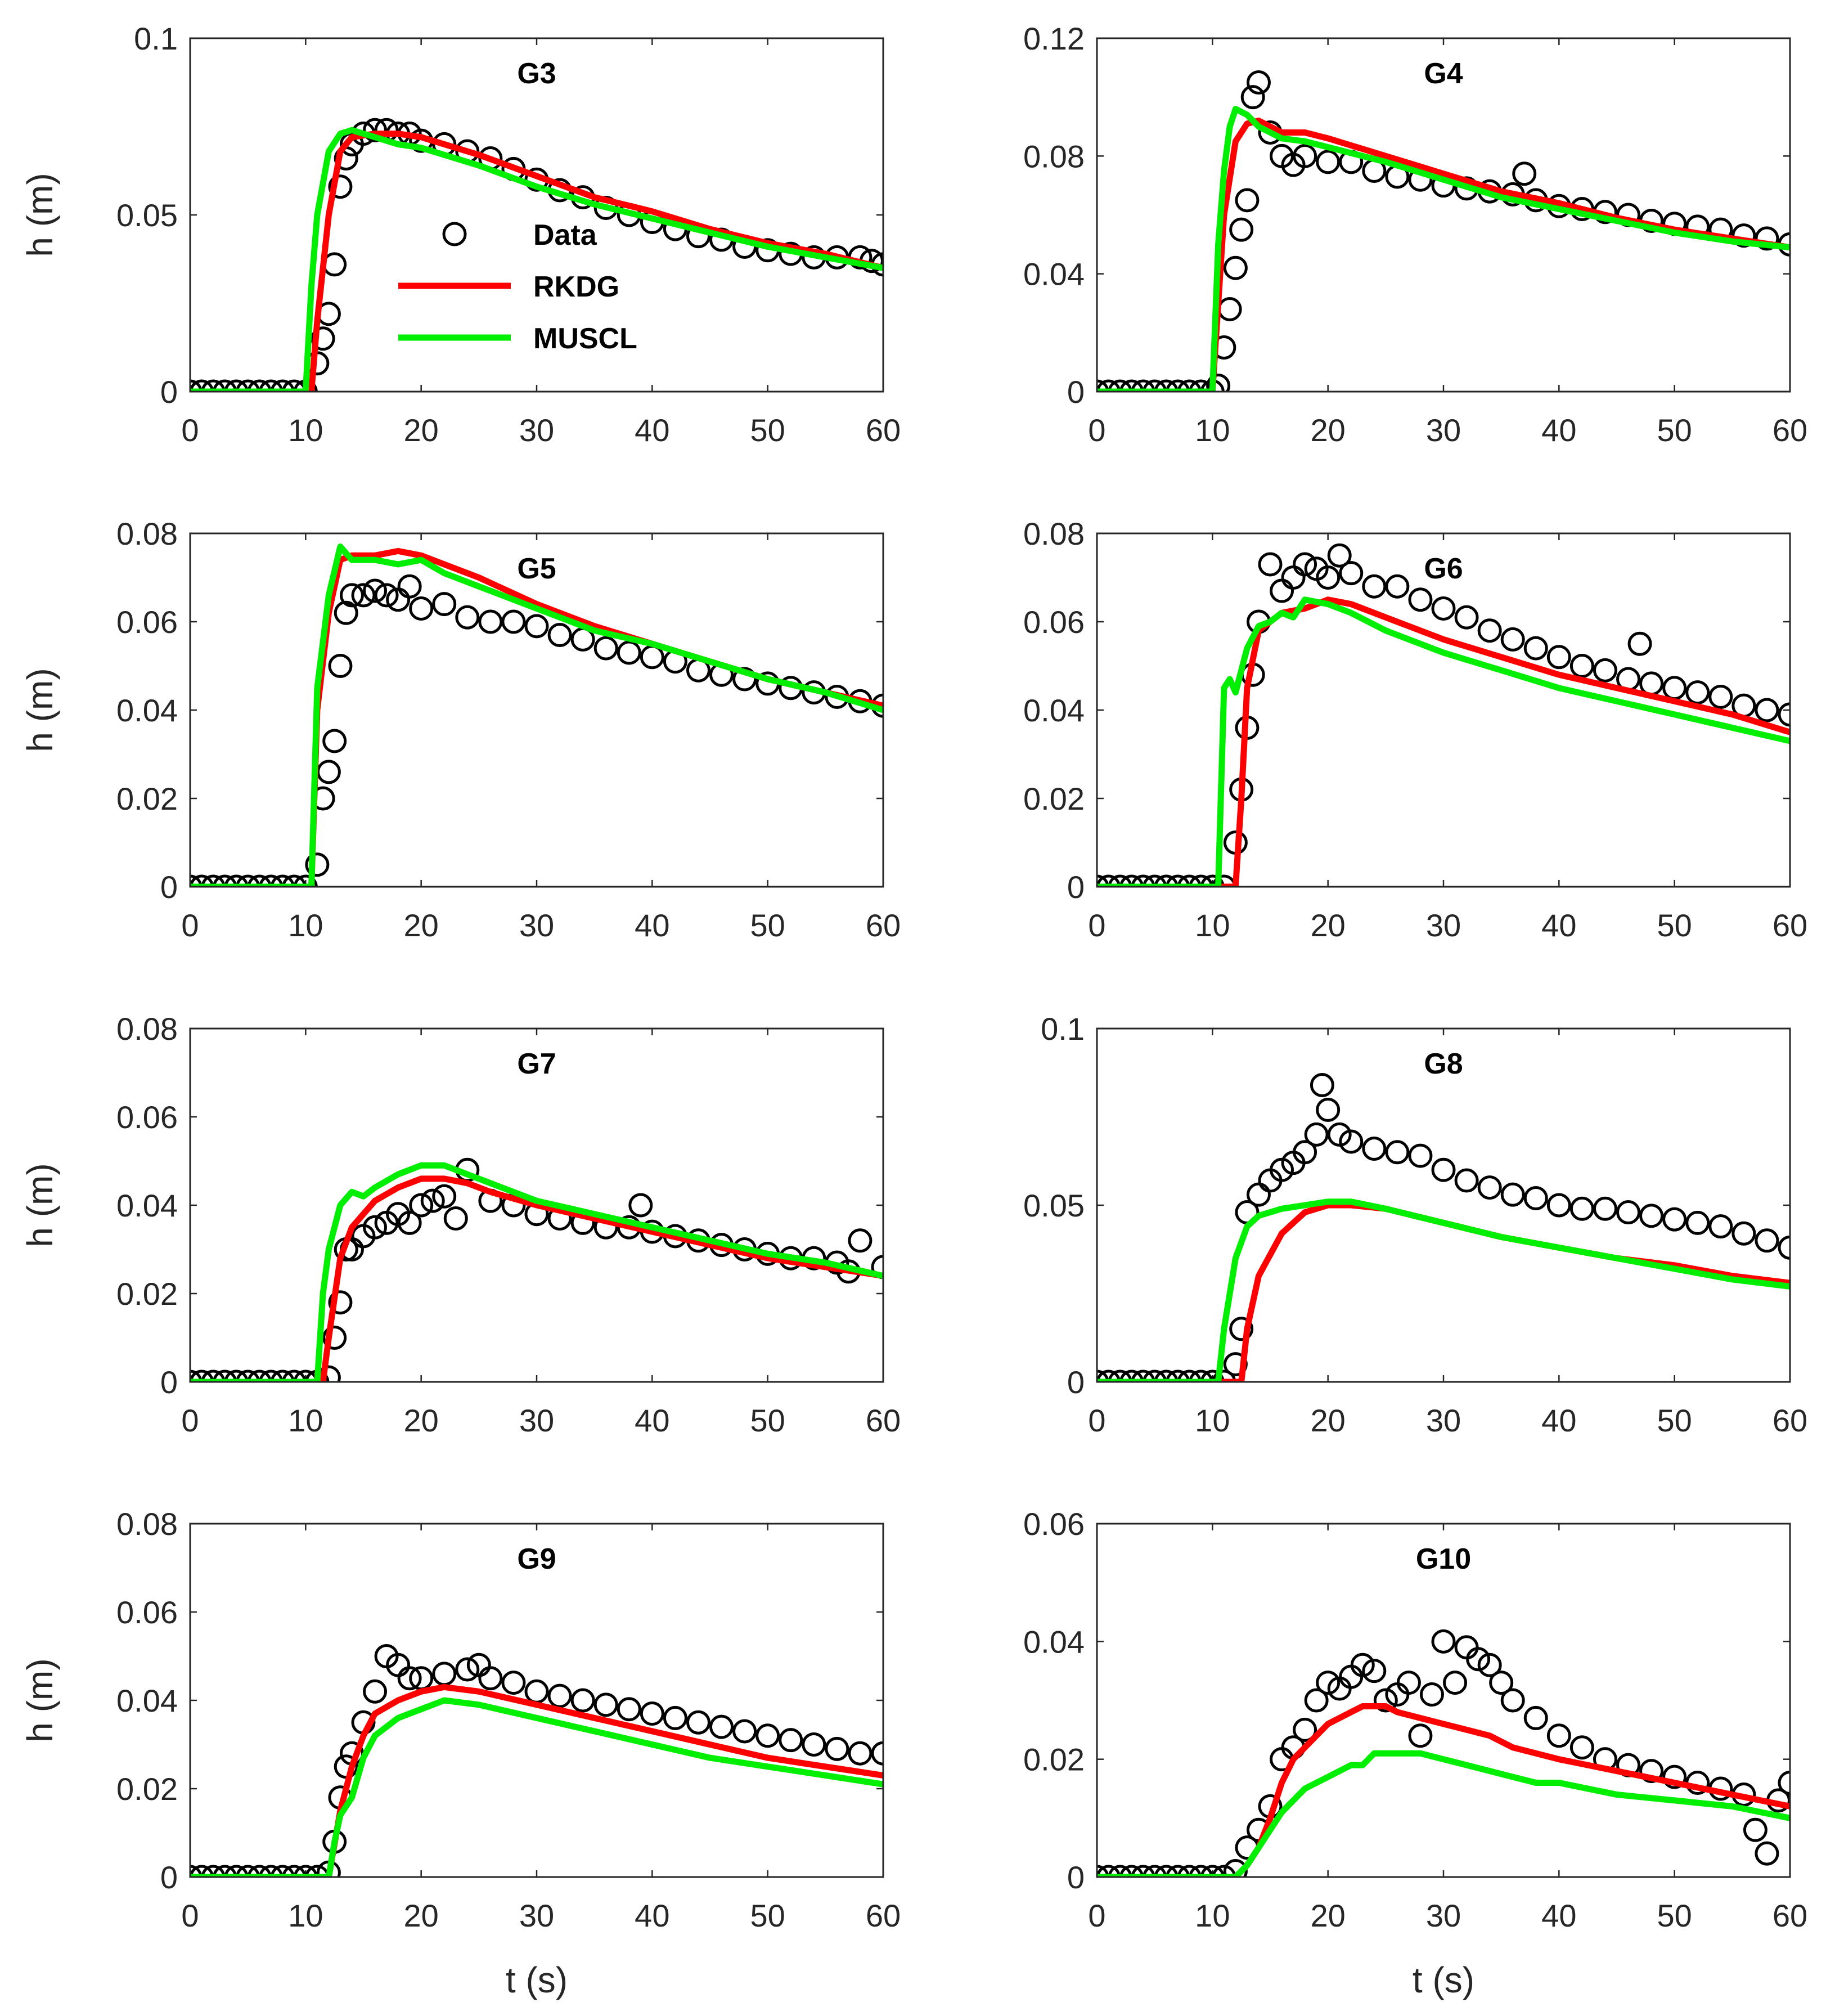 The width and height of the screenshot is (1826, 2016). I want to click on y-tick-label: 0.12, so click(1054, 39).